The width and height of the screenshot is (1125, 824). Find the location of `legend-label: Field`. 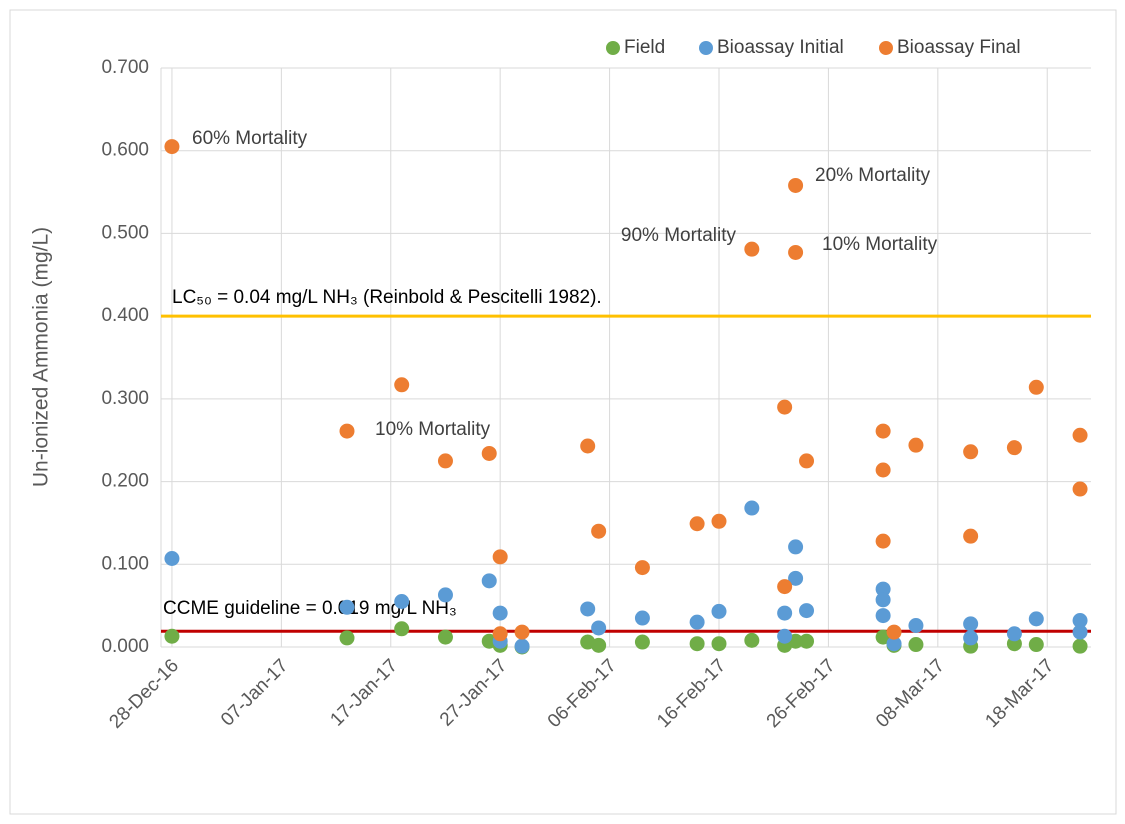

legend-label: Field is located at coordinates (644, 47).